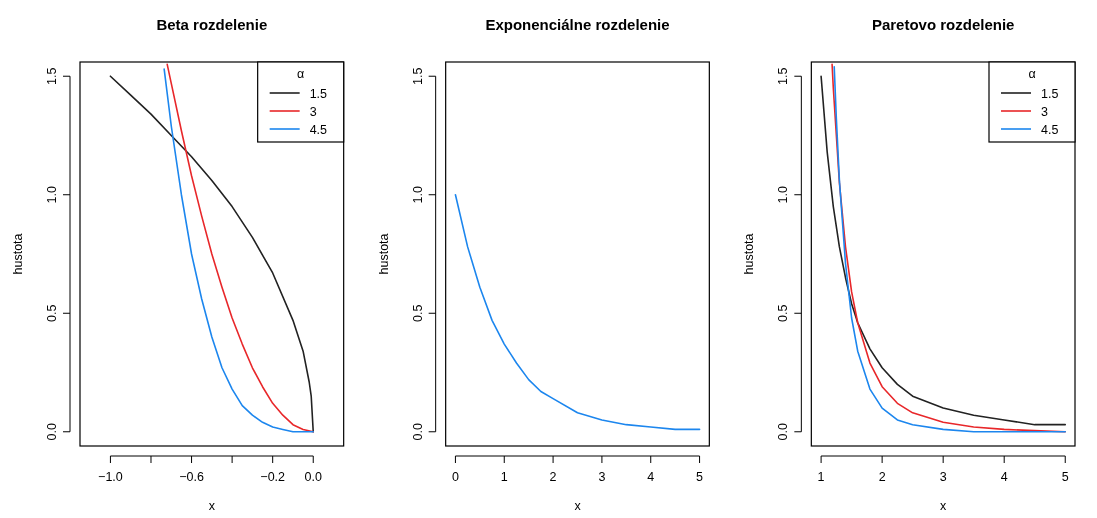 This screenshot has height=518, width=1097. Describe the element at coordinates (110, 477) in the screenshot. I see `x-tick-label: −1.0` at that location.